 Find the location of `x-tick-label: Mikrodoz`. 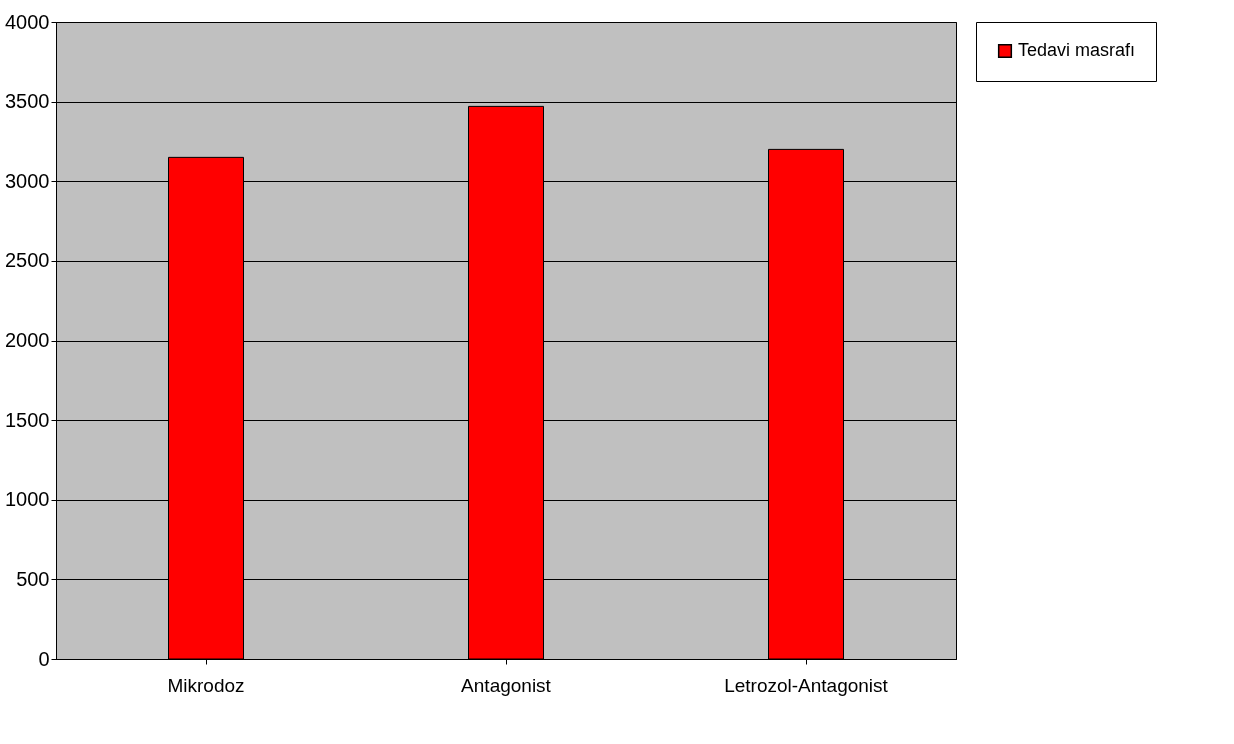

x-tick-label: Mikrodoz is located at coordinates (206, 685).